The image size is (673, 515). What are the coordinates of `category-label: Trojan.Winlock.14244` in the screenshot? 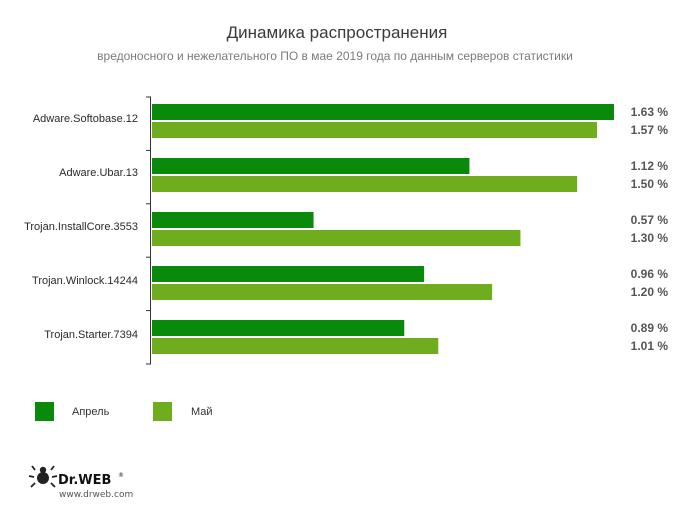 It's located at (85, 281).